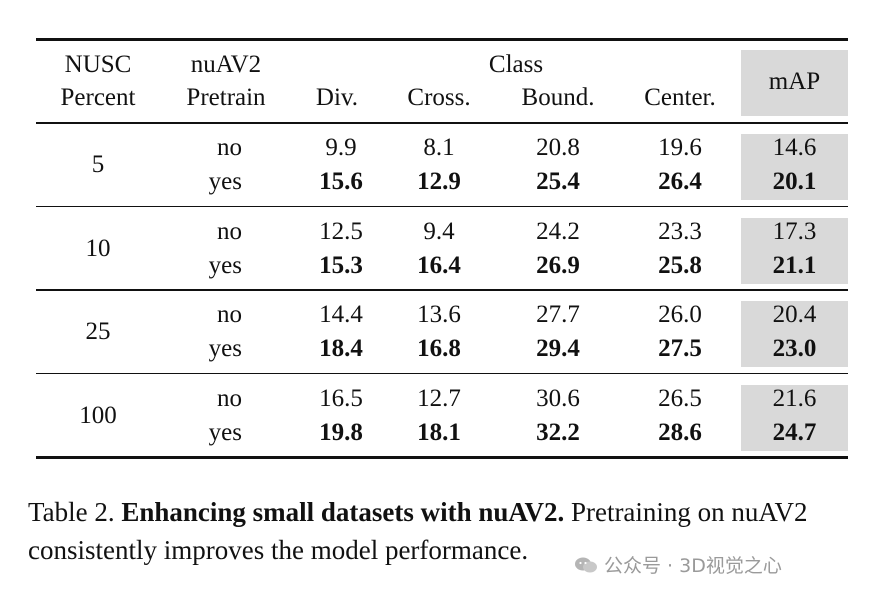 This screenshot has height=598, width=870. What do you see at coordinates (680, 231) in the screenshot?
I see `center-cell: 23.3` at bounding box center [680, 231].